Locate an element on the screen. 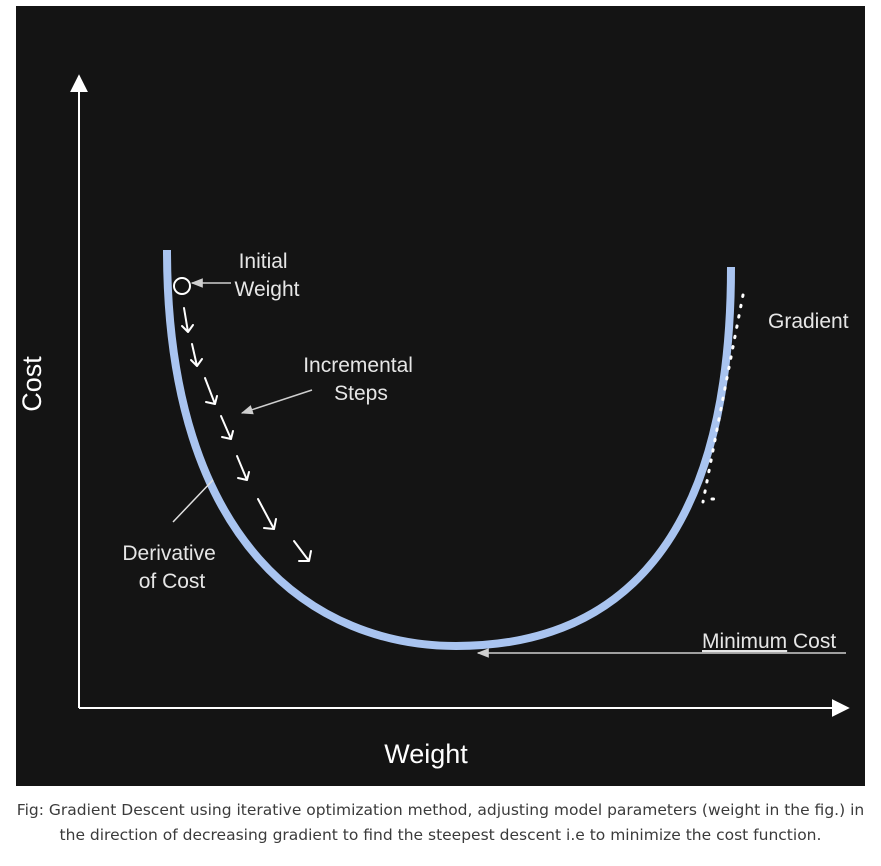 The height and width of the screenshot is (866, 881). minimum-cost-label: Minimum Cost is located at coordinates (769, 641).